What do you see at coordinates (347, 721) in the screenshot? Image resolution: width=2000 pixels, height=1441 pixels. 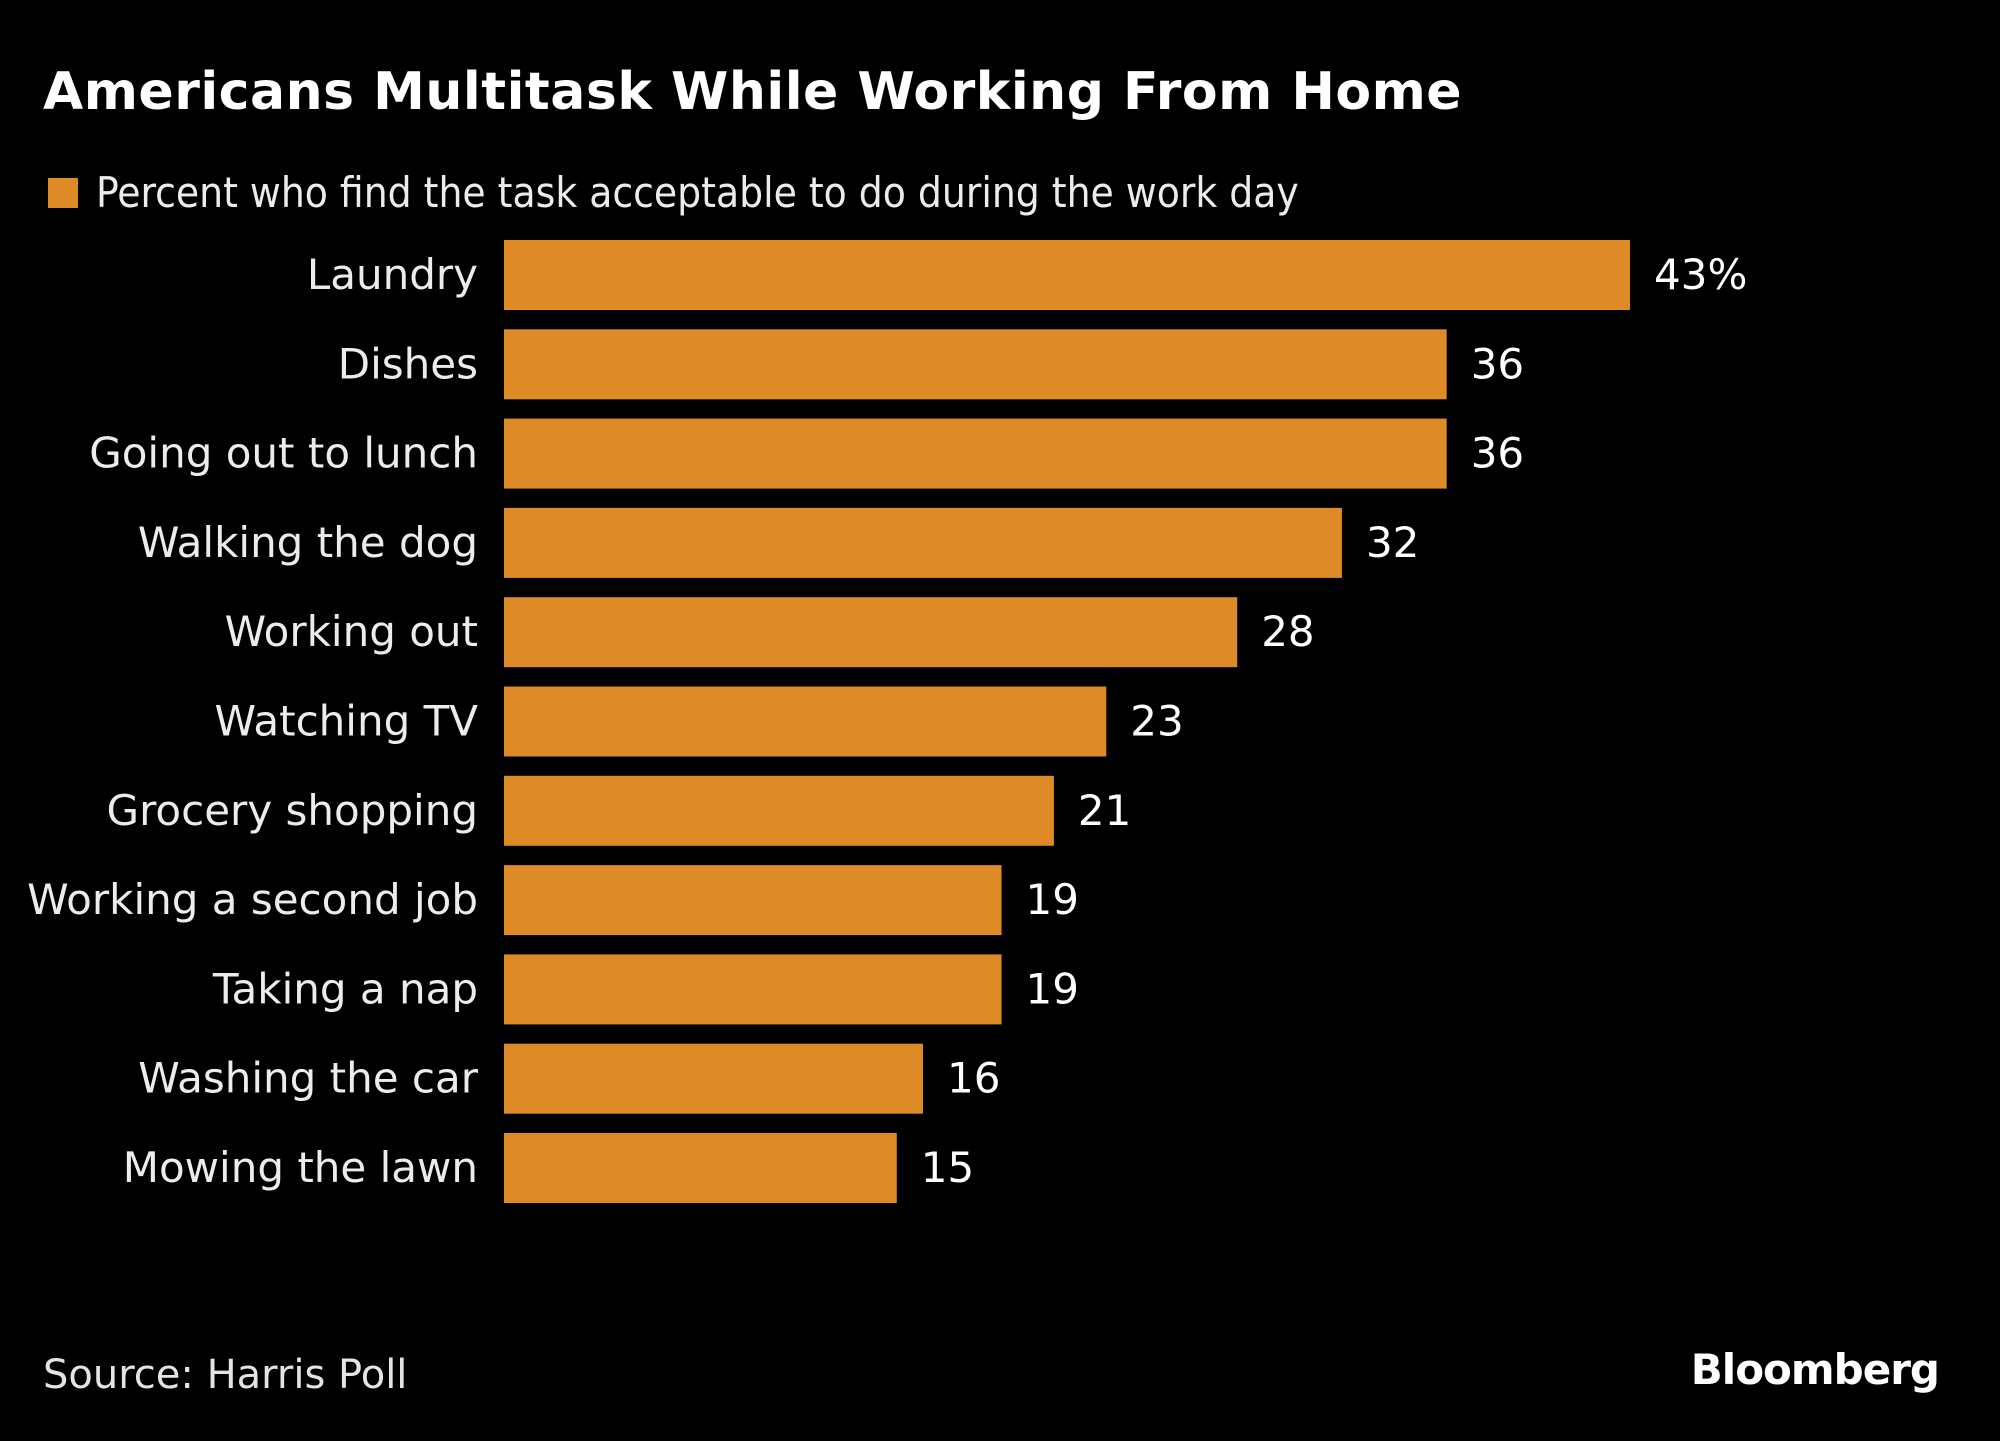 I see `category-label: Watching TV` at bounding box center [347, 721].